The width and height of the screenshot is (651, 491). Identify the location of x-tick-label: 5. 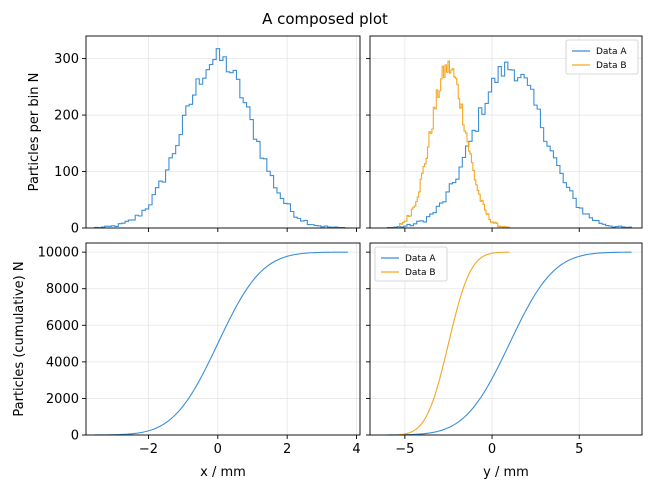
(579, 449).